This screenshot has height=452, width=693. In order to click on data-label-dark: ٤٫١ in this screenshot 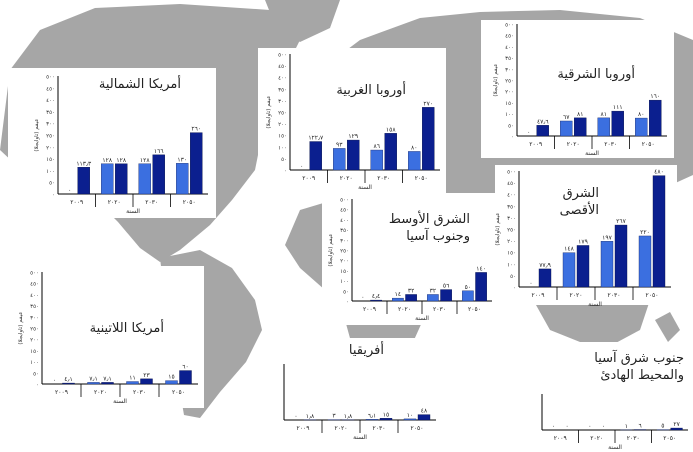, I will do `click(68, 379)`.